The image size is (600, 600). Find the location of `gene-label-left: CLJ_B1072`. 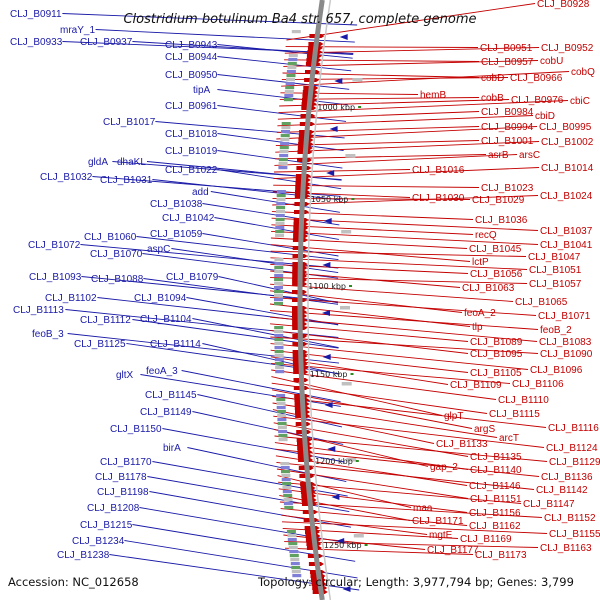

gene-label-left: CLJ_B1072 is located at coordinates (54, 245).